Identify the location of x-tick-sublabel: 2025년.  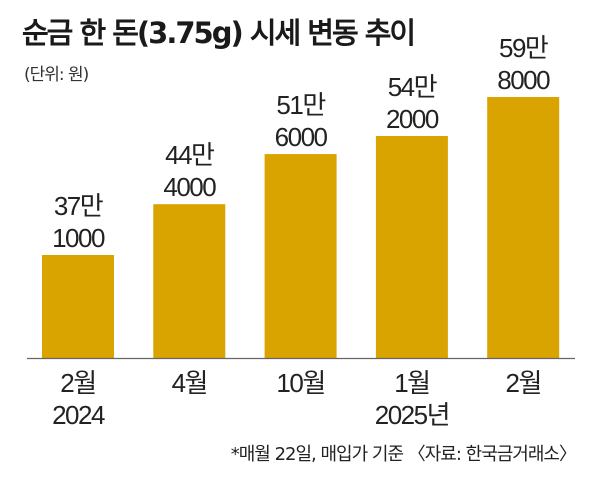
(412, 415).